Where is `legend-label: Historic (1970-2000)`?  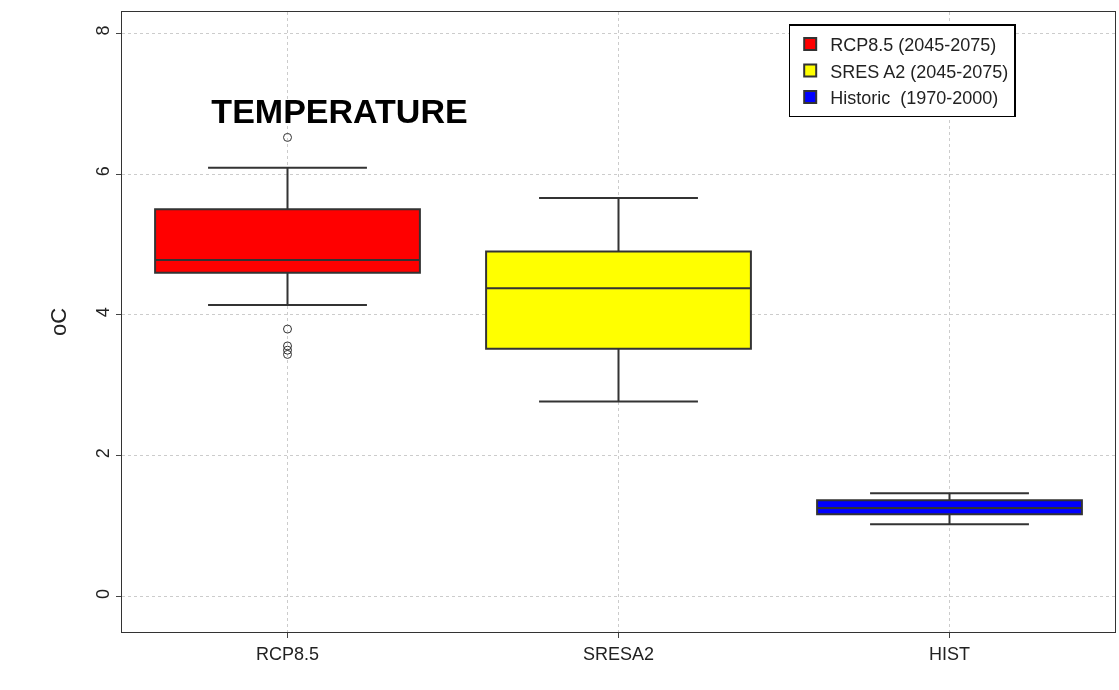 legend-label: Historic (1970-2000) is located at coordinates (914, 97).